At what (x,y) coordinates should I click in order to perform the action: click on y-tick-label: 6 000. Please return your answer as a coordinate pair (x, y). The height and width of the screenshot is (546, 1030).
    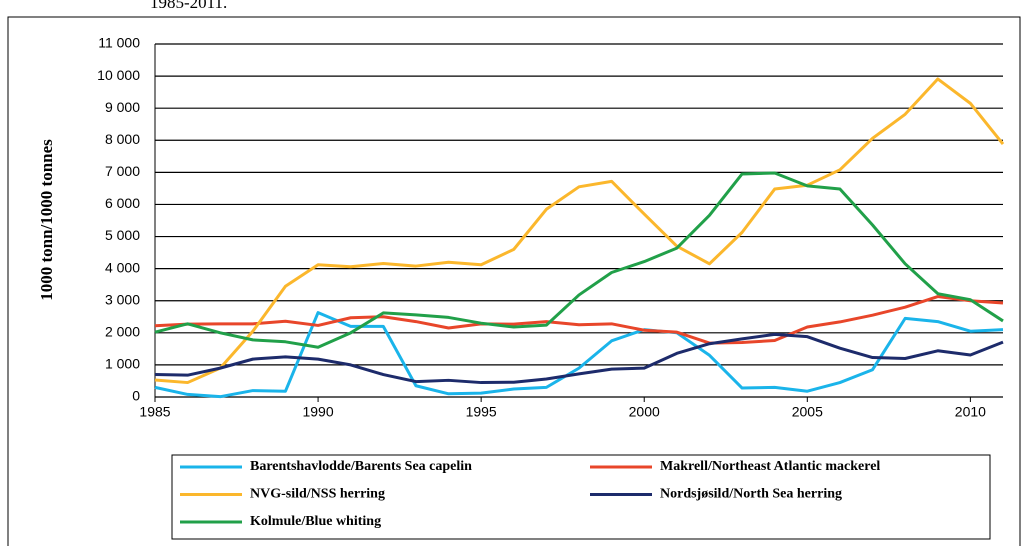
    Looking at the image, I should click on (122, 203).